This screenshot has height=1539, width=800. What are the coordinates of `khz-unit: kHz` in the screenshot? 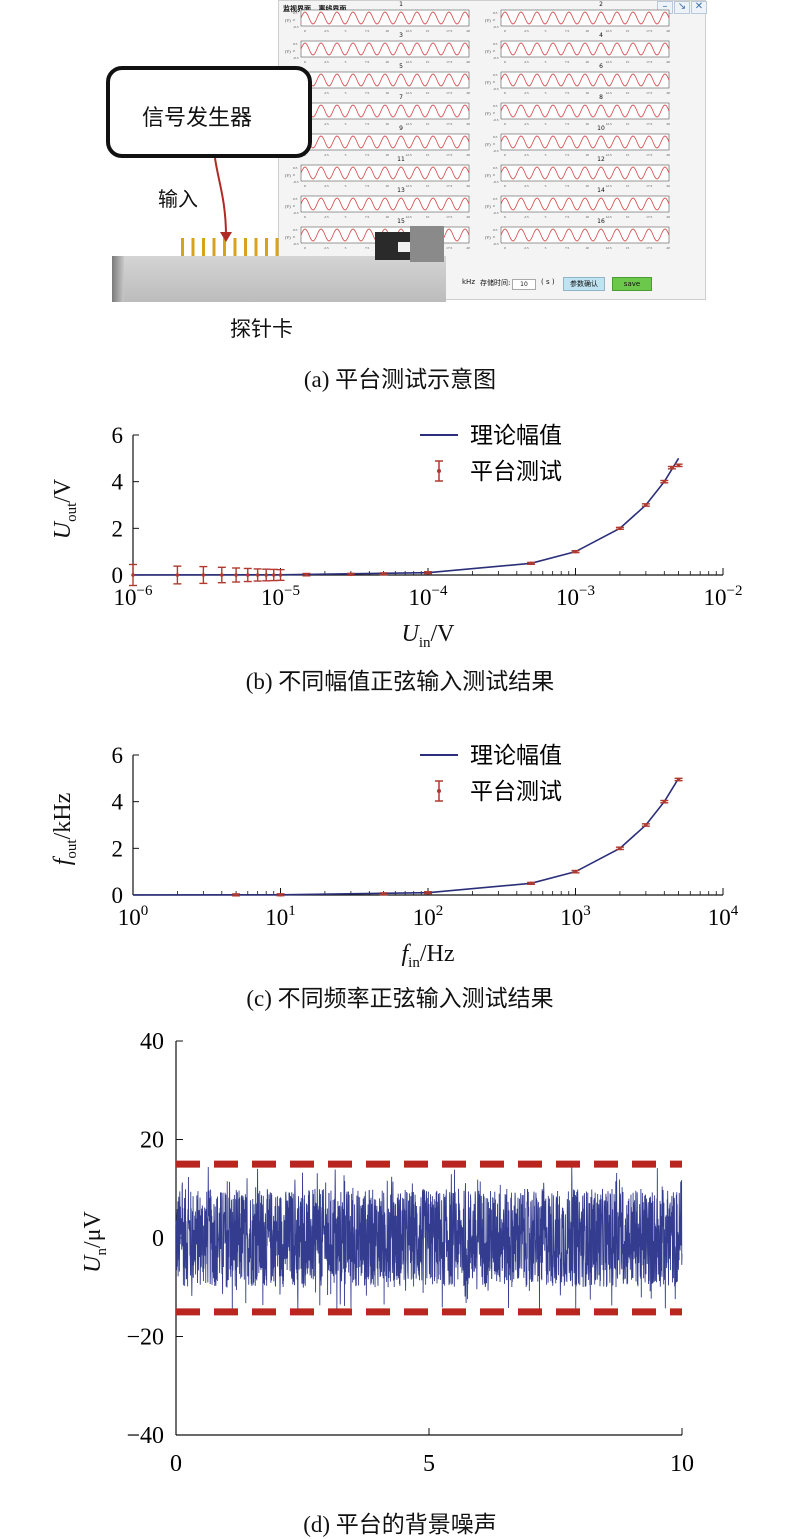 It's located at (468, 282).